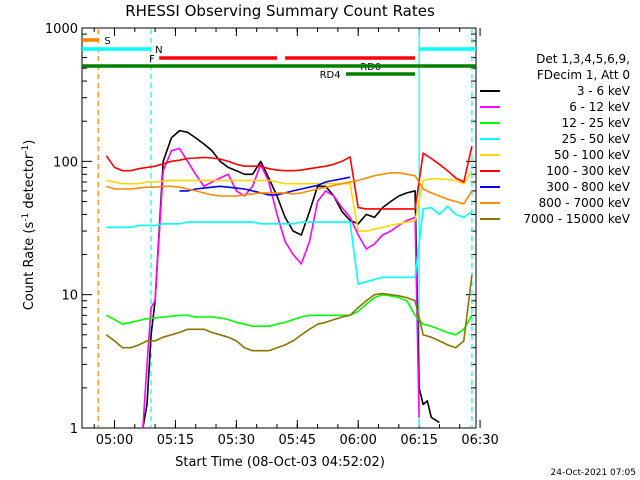 Image resolution: width=640 pixels, height=480 pixels. Describe the element at coordinates (158, 50) in the screenshot. I see `flag-label-1: N` at that location.